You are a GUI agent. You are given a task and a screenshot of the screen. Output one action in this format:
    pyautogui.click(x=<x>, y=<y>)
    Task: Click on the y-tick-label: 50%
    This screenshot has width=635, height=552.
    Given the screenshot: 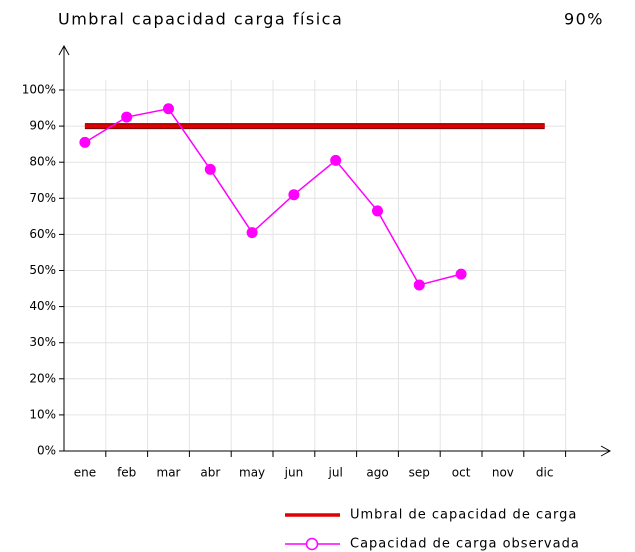 What is the action you would take?
    pyautogui.click(x=42, y=270)
    